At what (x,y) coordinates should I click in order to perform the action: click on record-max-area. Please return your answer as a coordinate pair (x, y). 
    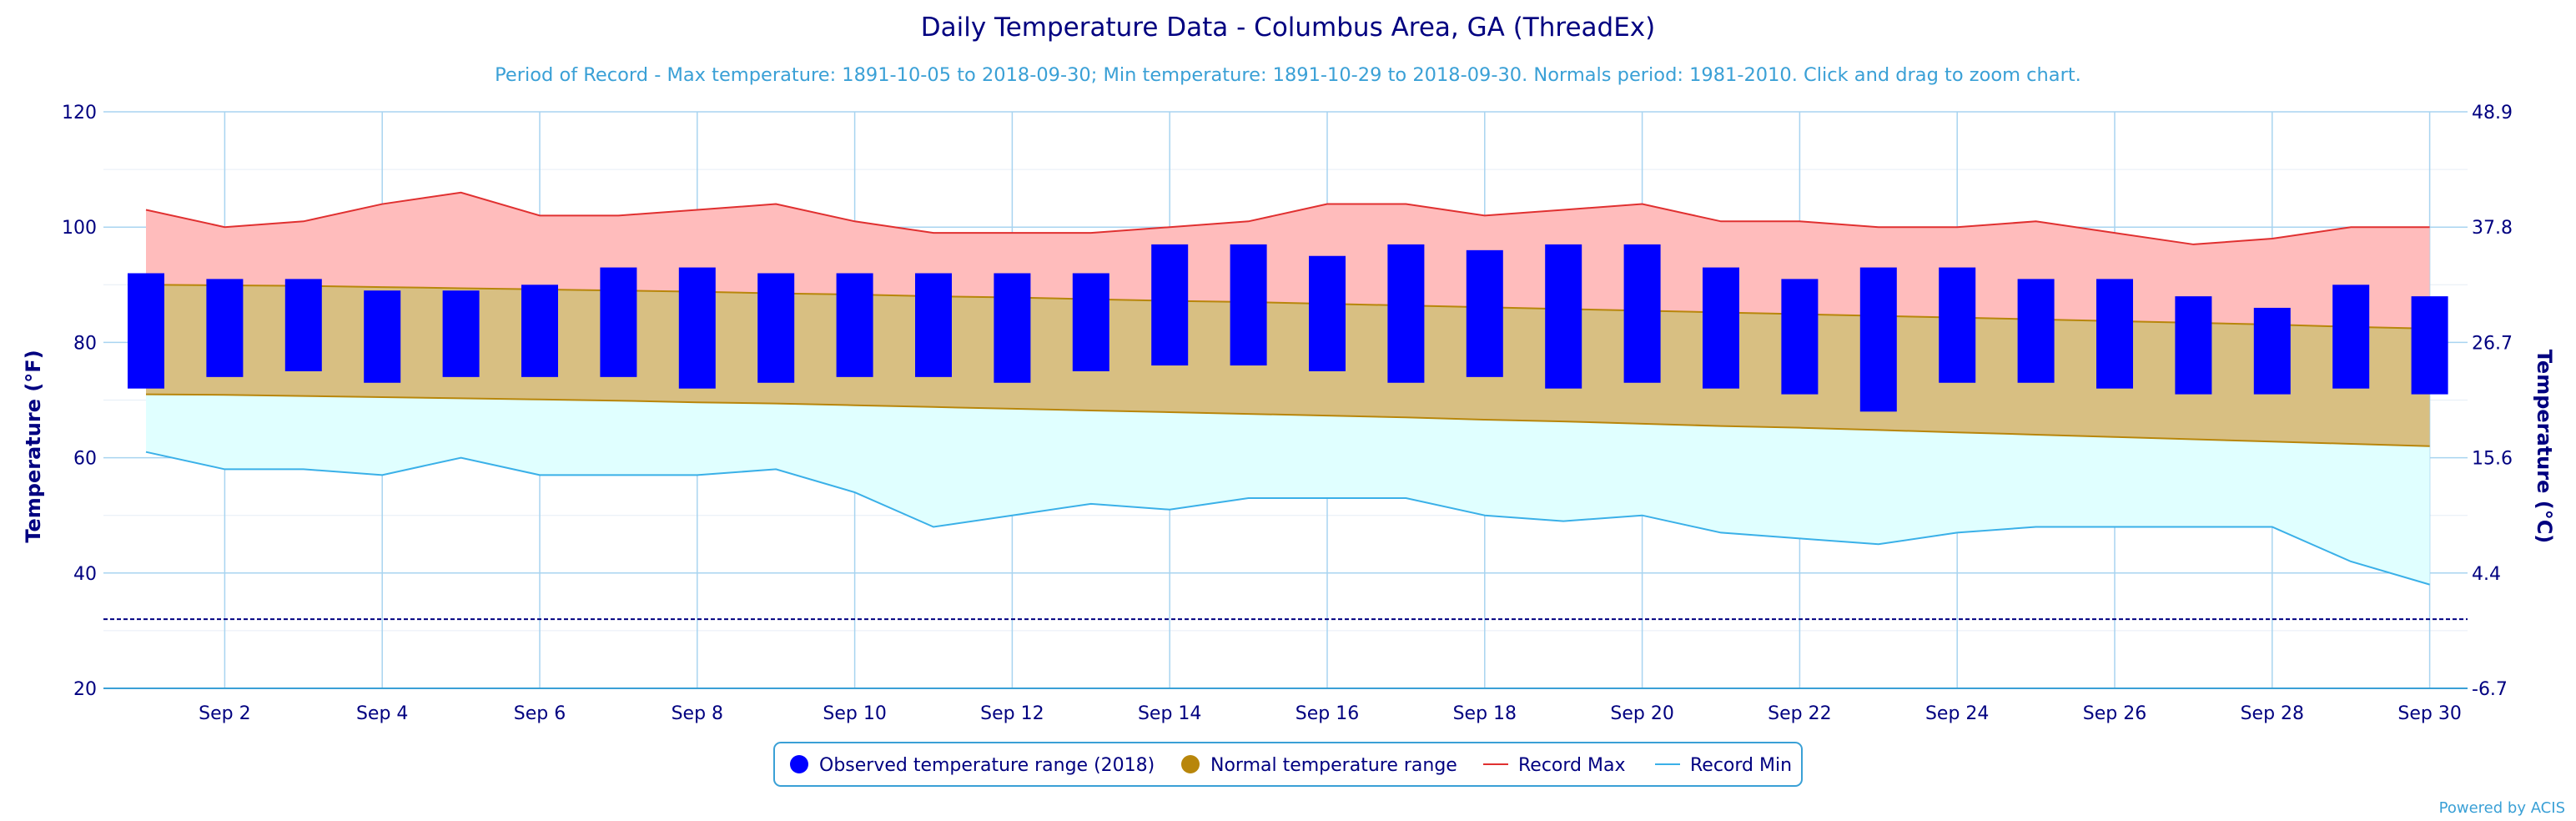
    Looking at the image, I should click on (1288, 260).